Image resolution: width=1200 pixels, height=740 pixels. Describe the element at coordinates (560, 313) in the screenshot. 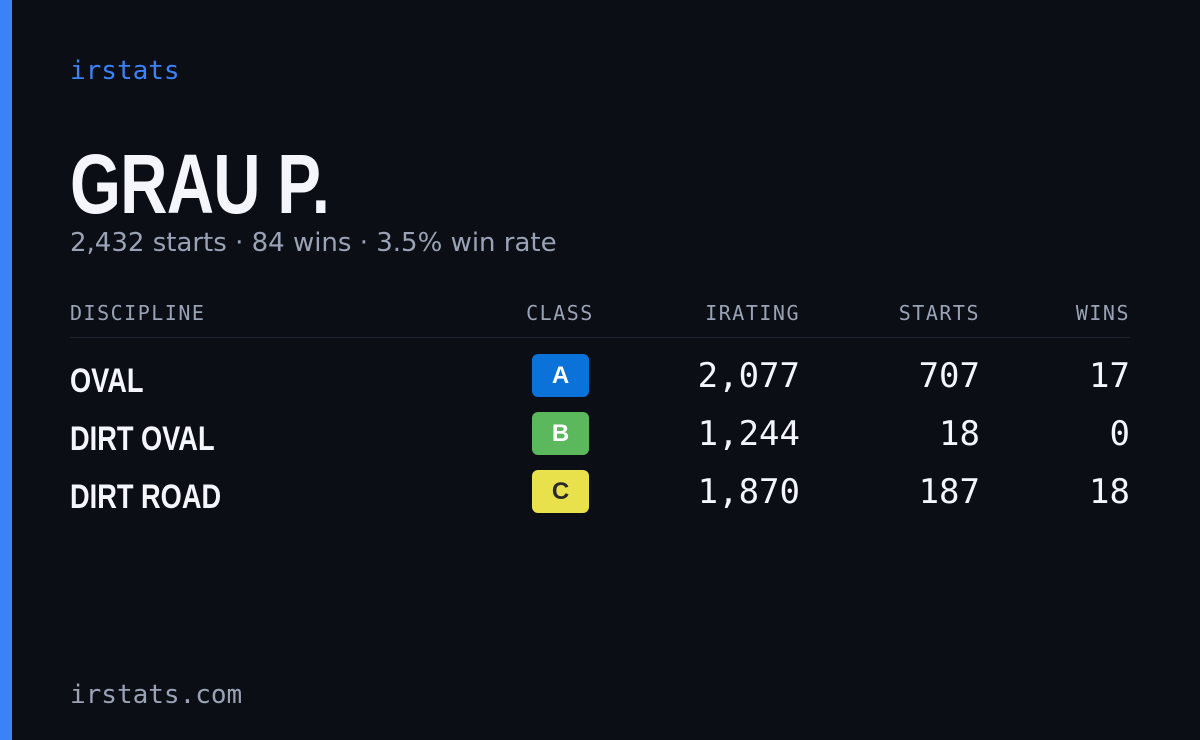

I see `column-header: CLASS` at that location.